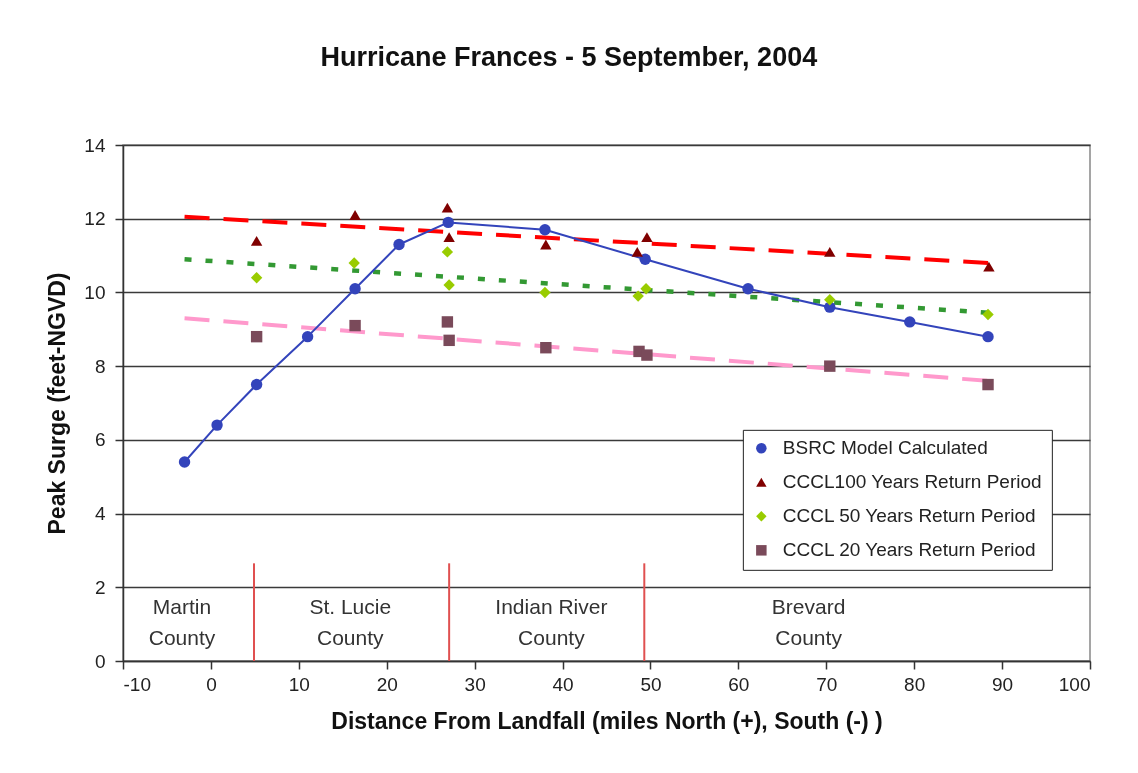 The width and height of the screenshot is (1138, 773). Describe the element at coordinates (915, 684) in the screenshot. I see `x-tick-label: 80` at that location.